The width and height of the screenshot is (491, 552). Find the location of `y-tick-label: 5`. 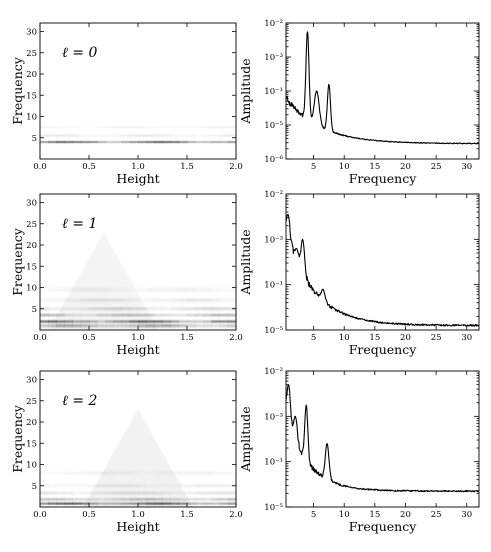

y-tick-label: 5 is located at coordinates (34, 487).